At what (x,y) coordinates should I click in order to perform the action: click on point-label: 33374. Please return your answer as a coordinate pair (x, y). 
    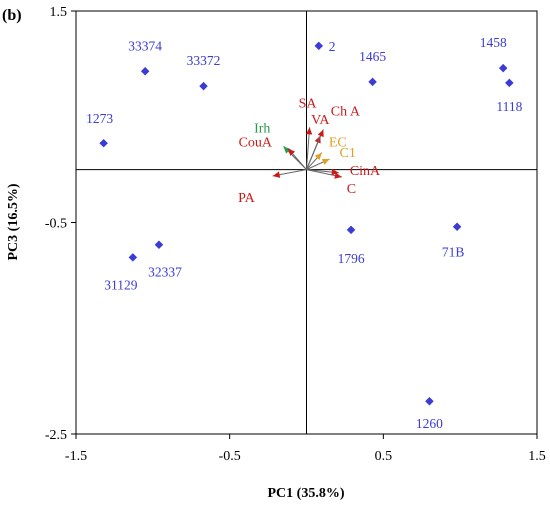
    Looking at the image, I should click on (145, 45).